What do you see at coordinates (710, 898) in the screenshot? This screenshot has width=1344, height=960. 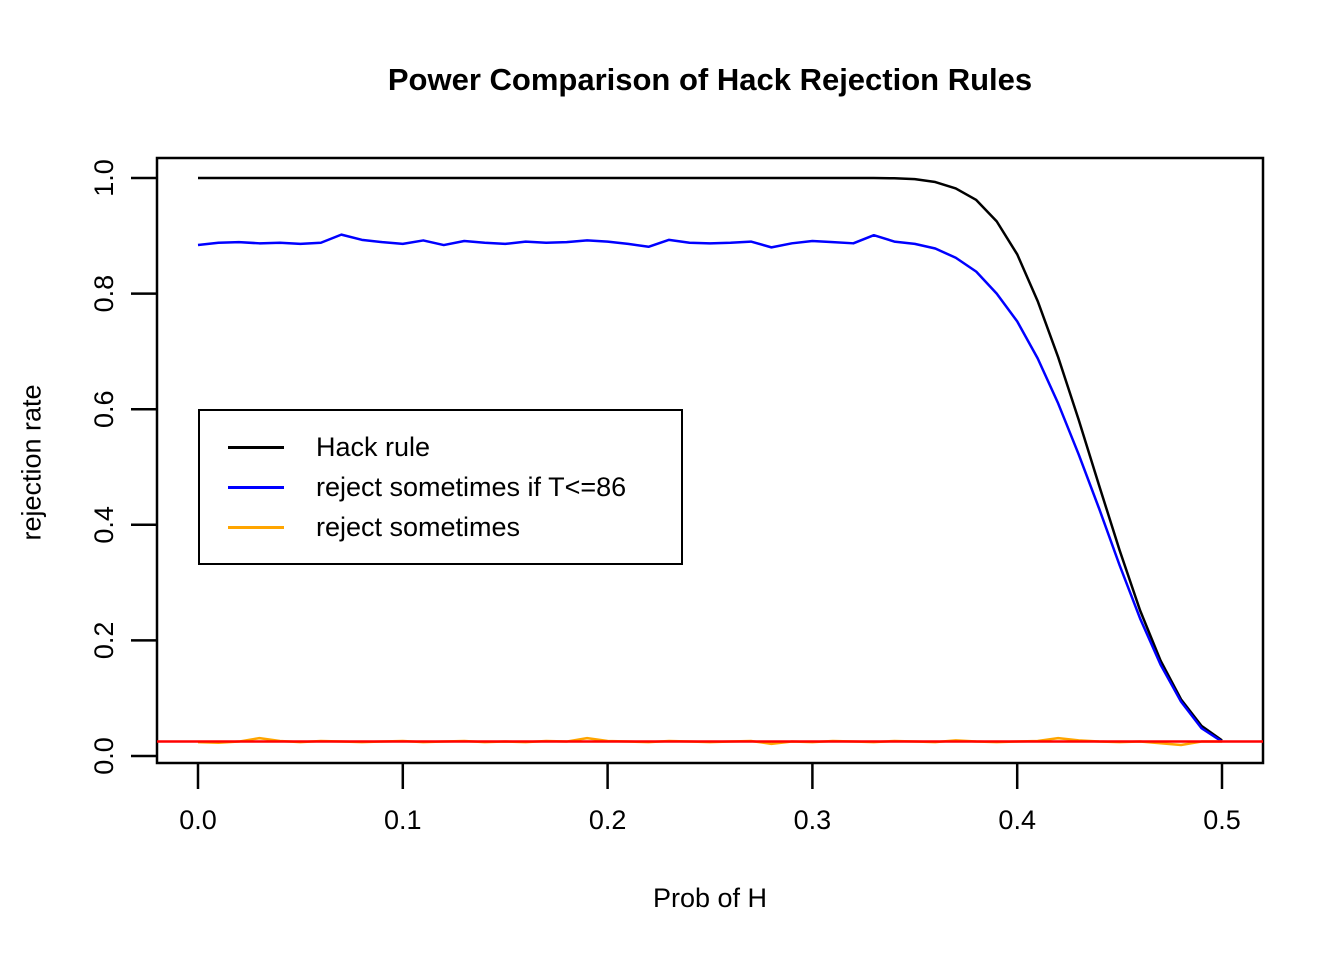 I see `x-axis-label: Prob of H` at bounding box center [710, 898].